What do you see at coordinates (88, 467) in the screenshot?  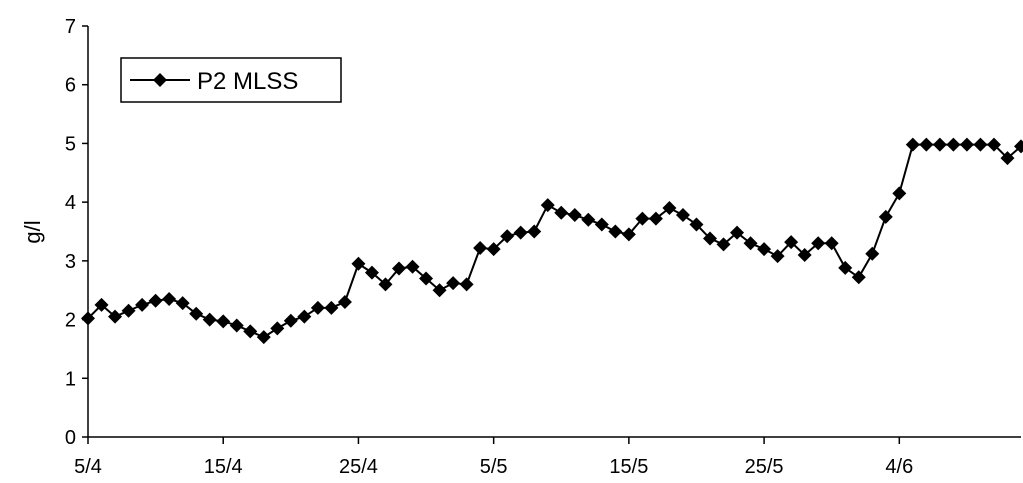 I see `x-tick-label: 5/4` at bounding box center [88, 467].